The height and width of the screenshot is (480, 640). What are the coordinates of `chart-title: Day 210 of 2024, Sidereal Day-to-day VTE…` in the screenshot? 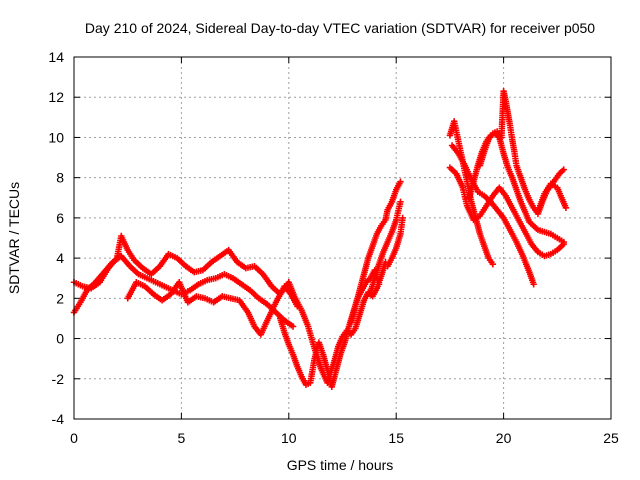 It's located at (340, 28).